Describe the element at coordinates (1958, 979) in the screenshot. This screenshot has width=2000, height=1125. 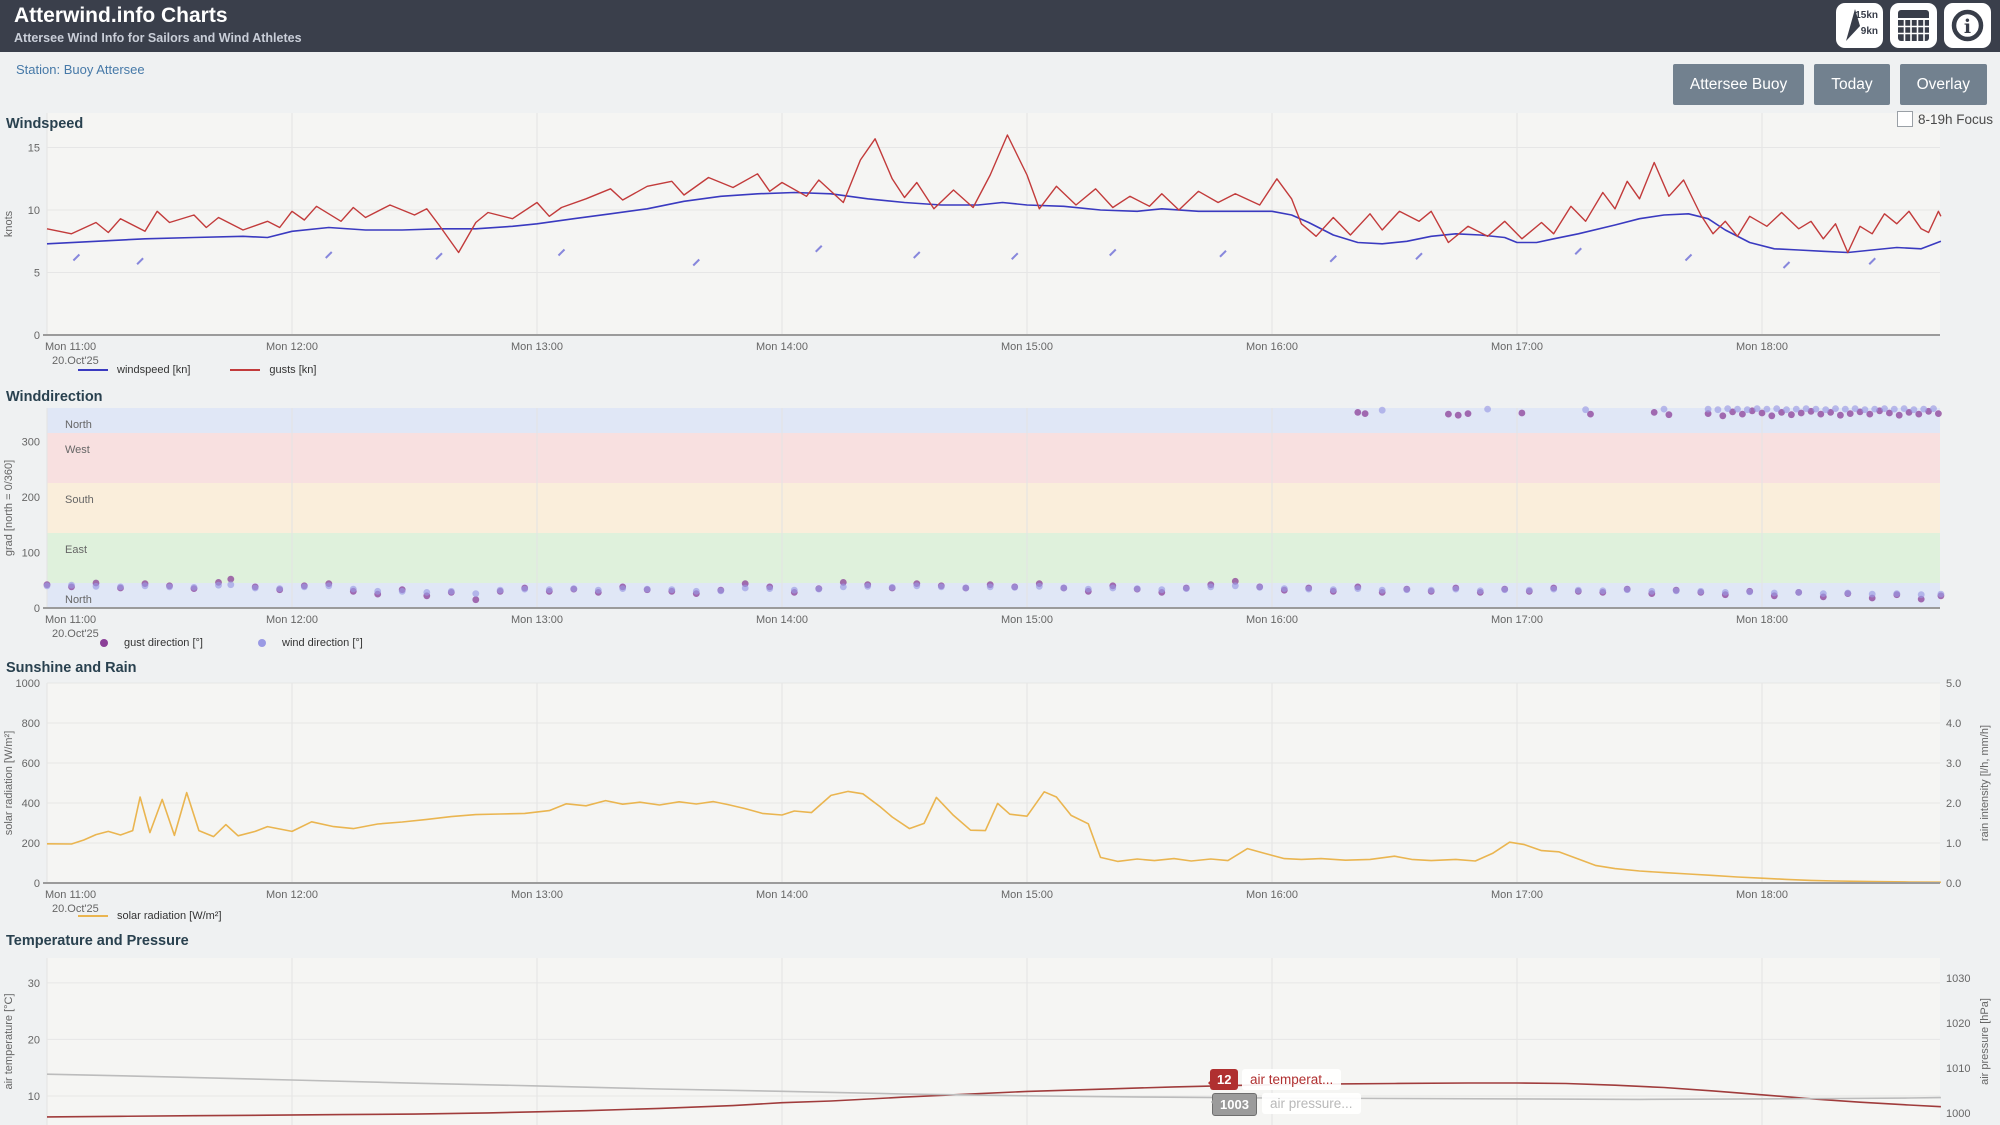
I see `svg-text: 1030` at that location.